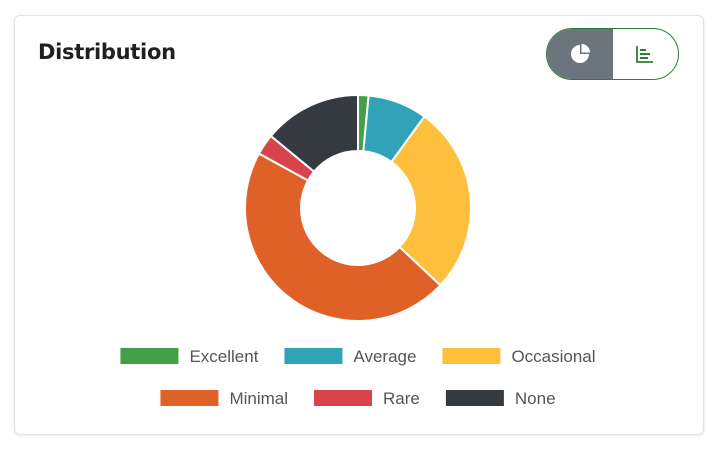  Describe the element at coordinates (535, 398) in the screenshot. I see `legend-label: None` at that location.